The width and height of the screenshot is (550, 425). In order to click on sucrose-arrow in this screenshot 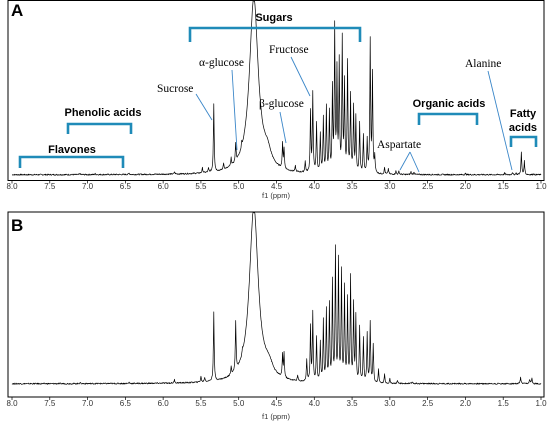, I will do `click(204, 107)`.